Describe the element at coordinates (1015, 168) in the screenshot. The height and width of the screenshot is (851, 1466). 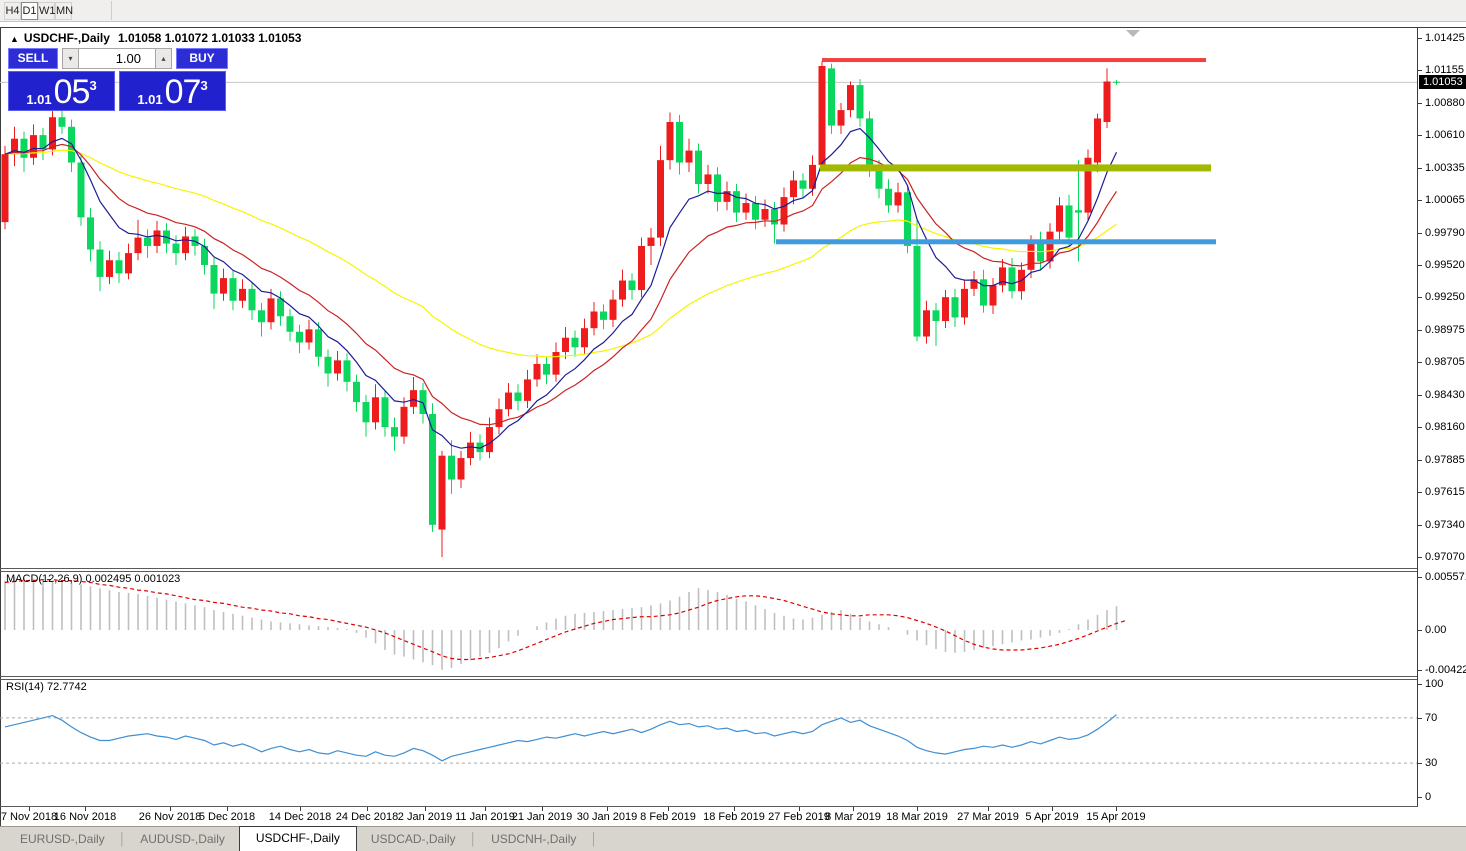
I see `broken-resistance-line` at that location.